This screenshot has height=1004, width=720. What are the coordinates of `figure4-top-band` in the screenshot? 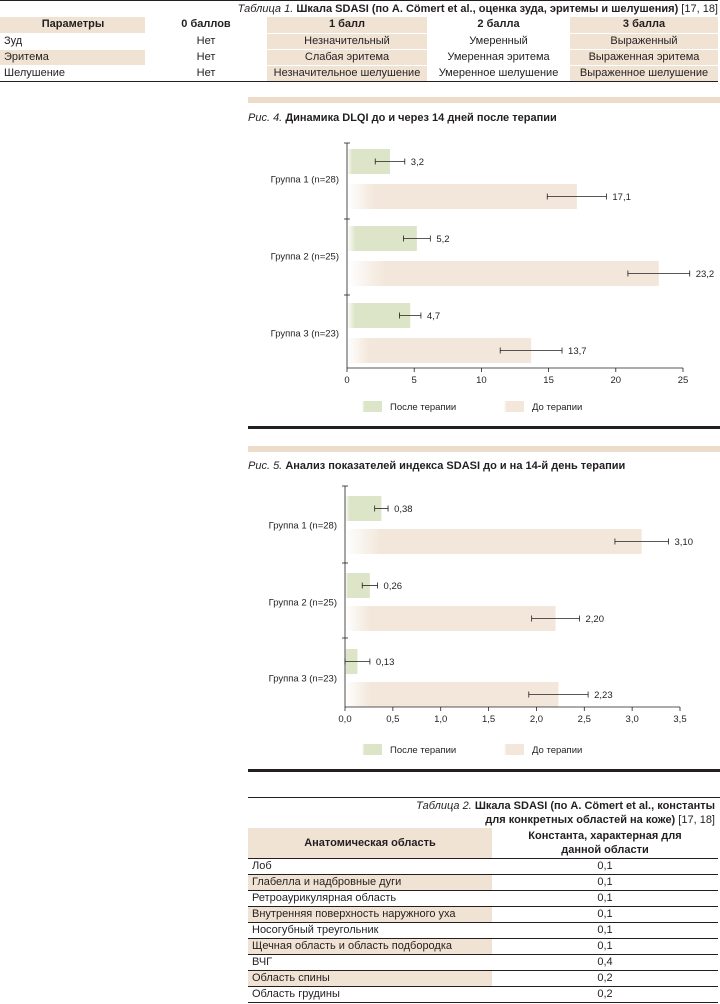 It's located at (484, 100).